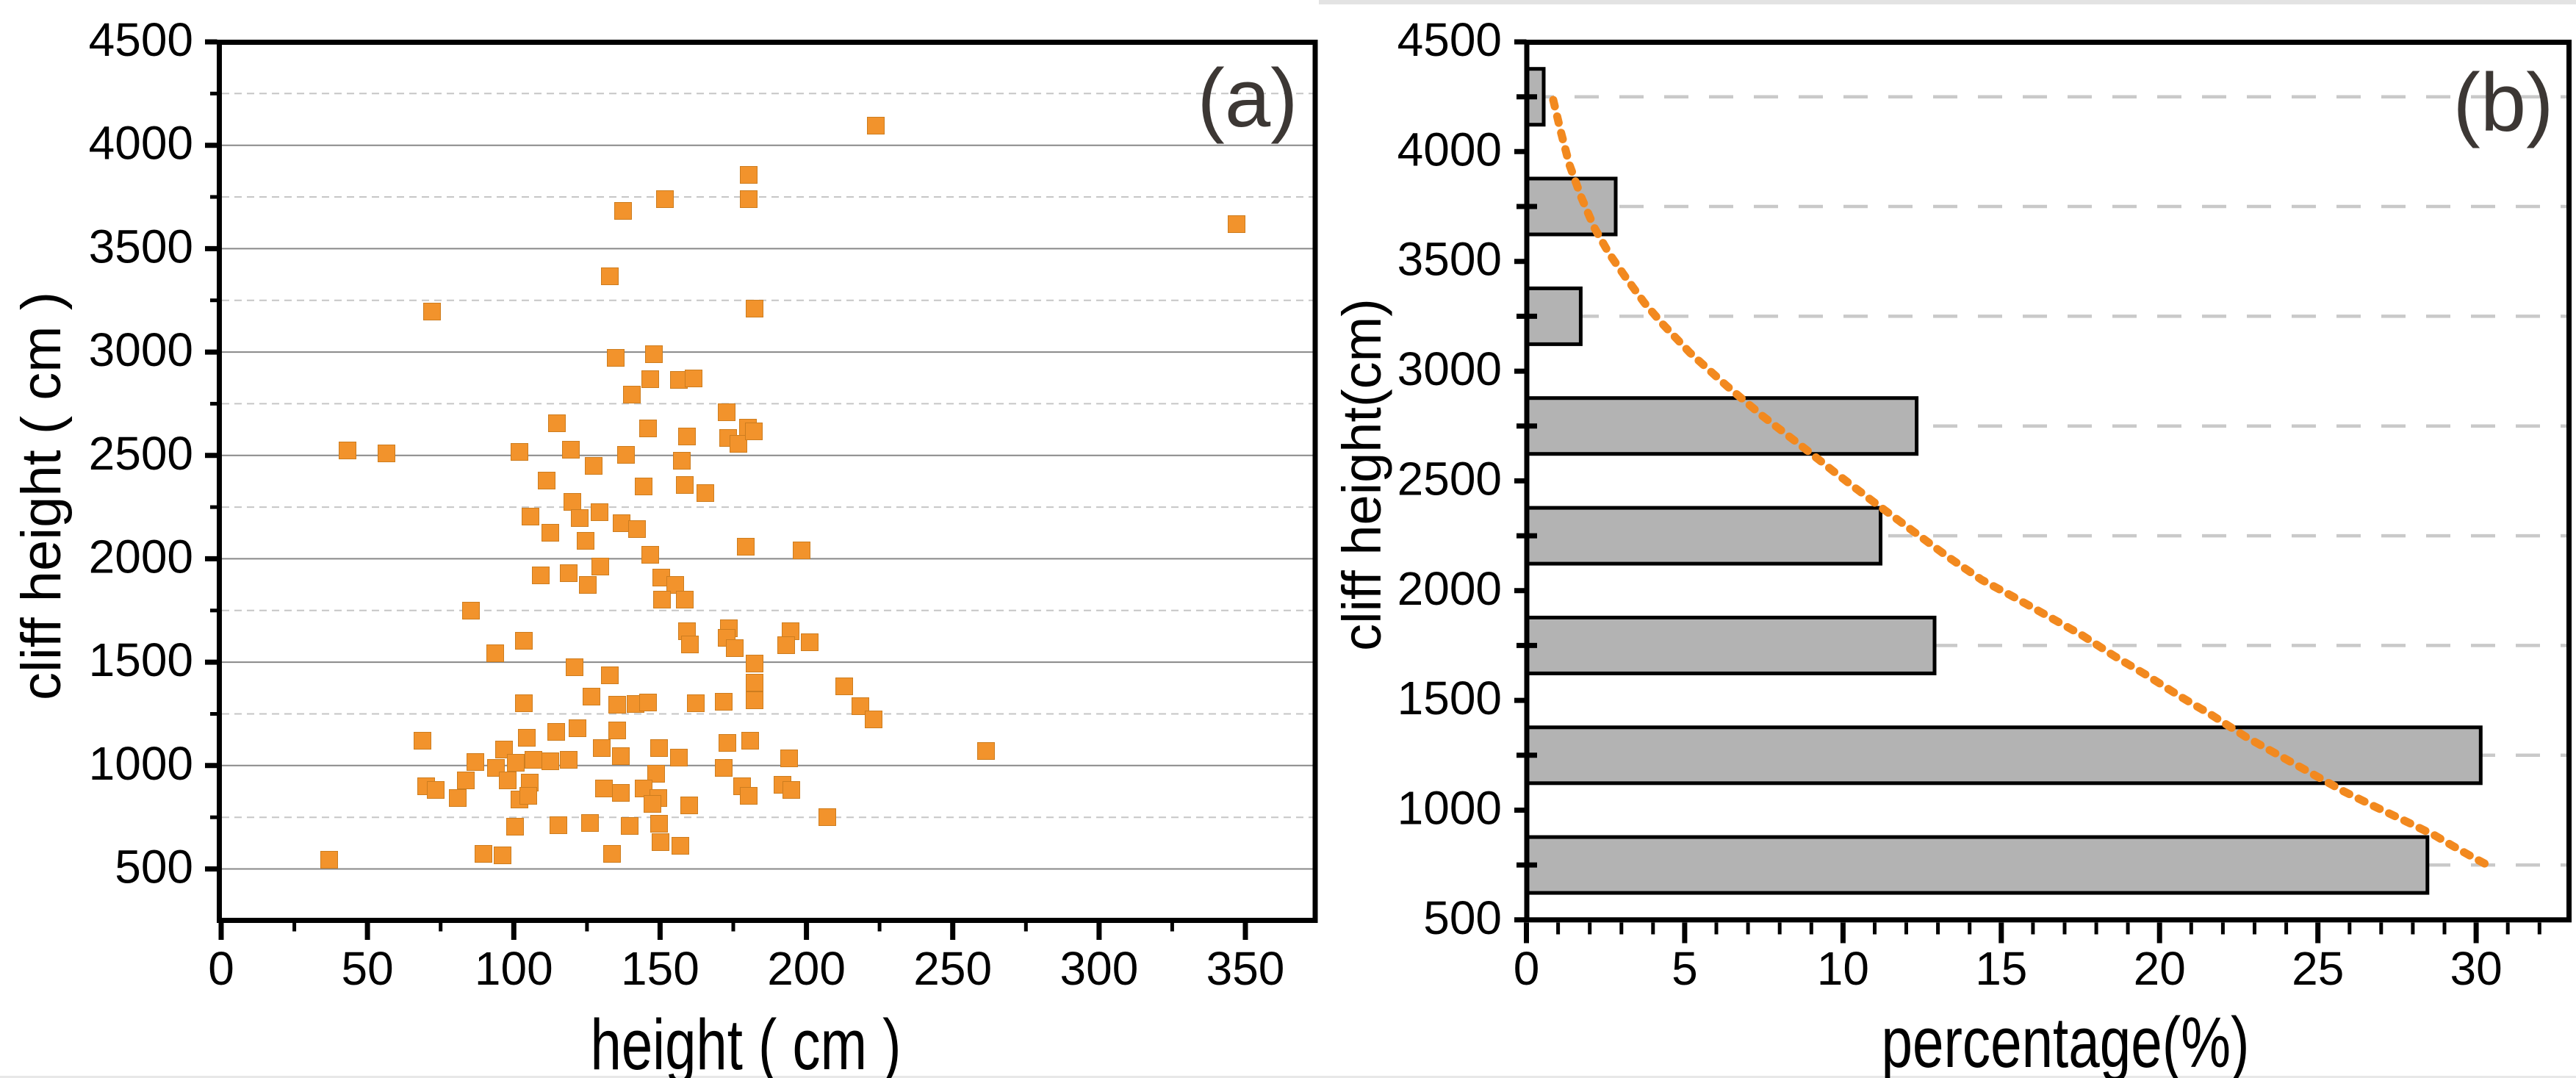 The image size is (2576, 1078). I want to click on svg-text: percentage(%), so click(2066, 1040).